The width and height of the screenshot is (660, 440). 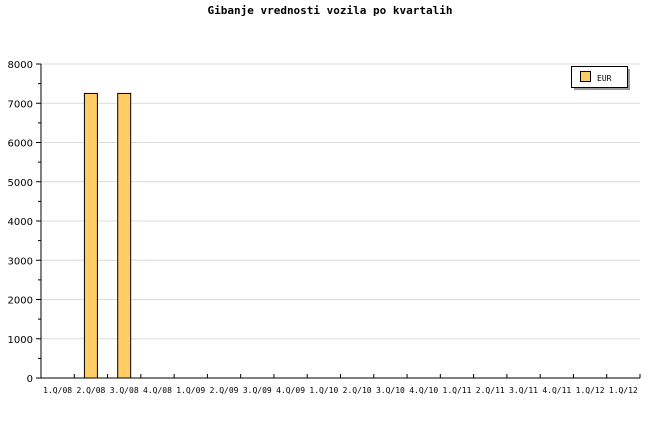 What do you see at coordinates (20, 222) in the screenshot?
I see `y-tick-label: 4000` at bounding box center [20, 222].